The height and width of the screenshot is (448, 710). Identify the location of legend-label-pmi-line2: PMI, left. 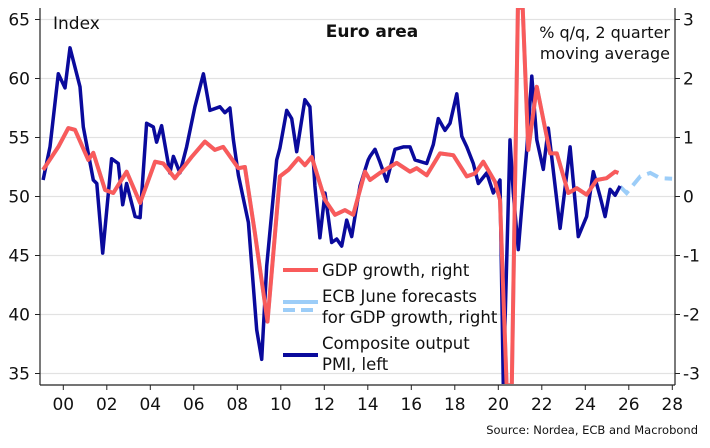
(355, 364).